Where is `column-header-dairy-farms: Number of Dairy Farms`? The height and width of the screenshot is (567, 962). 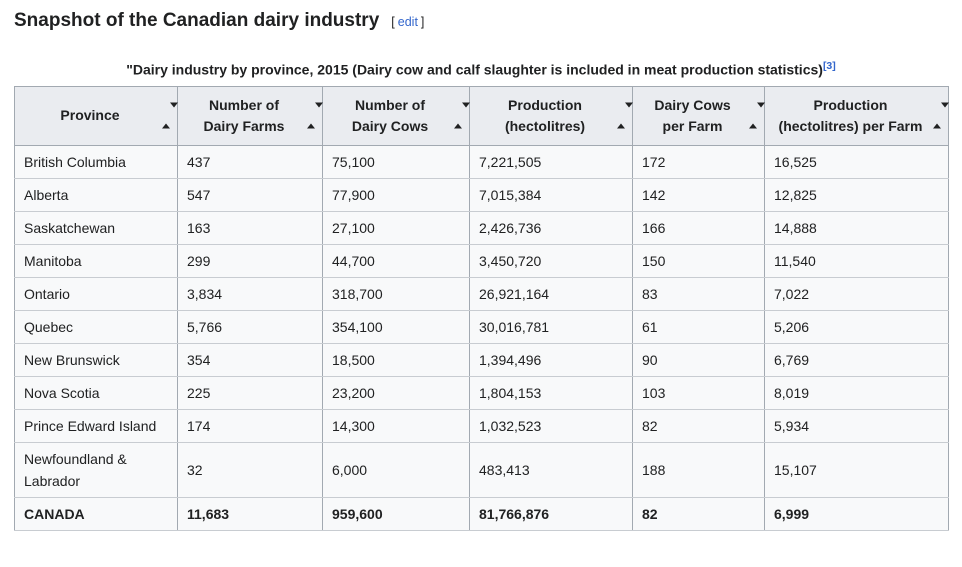 column-header-dairy-farms: Number of Dairy Farms is located at coordinates (250, 115).